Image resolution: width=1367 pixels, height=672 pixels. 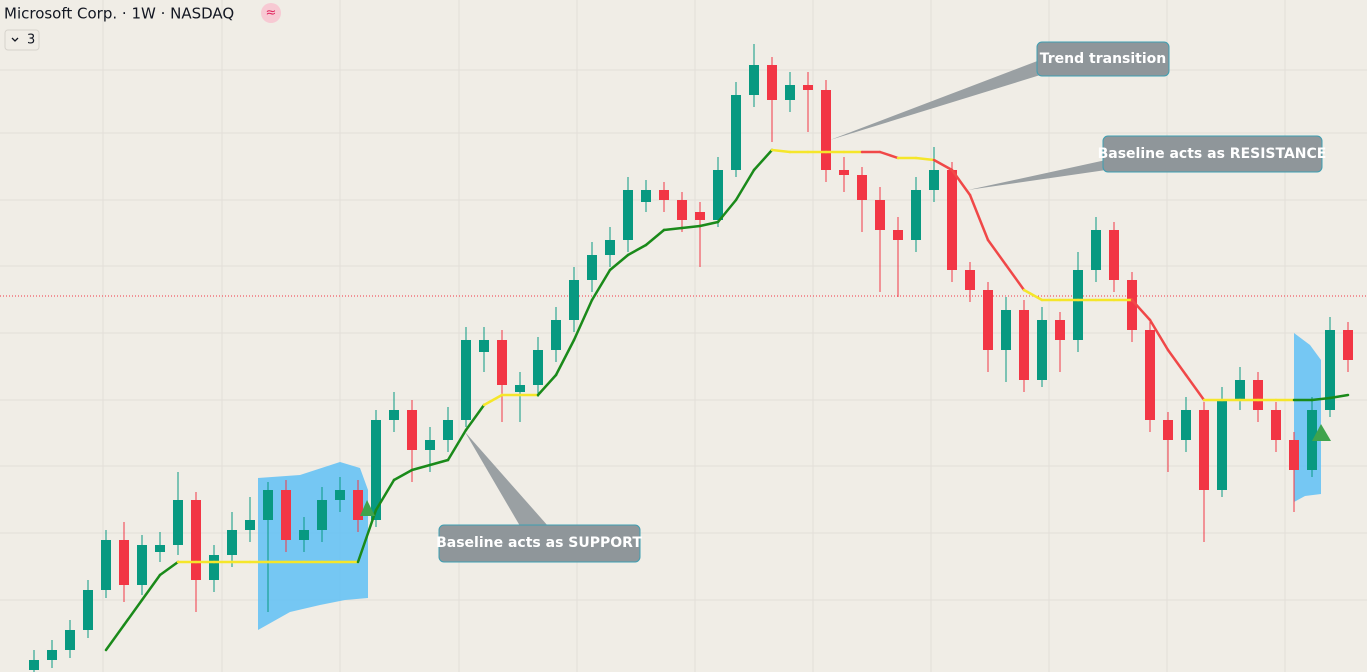 I want to click on indicator-badge, so click(x=271, y=13).